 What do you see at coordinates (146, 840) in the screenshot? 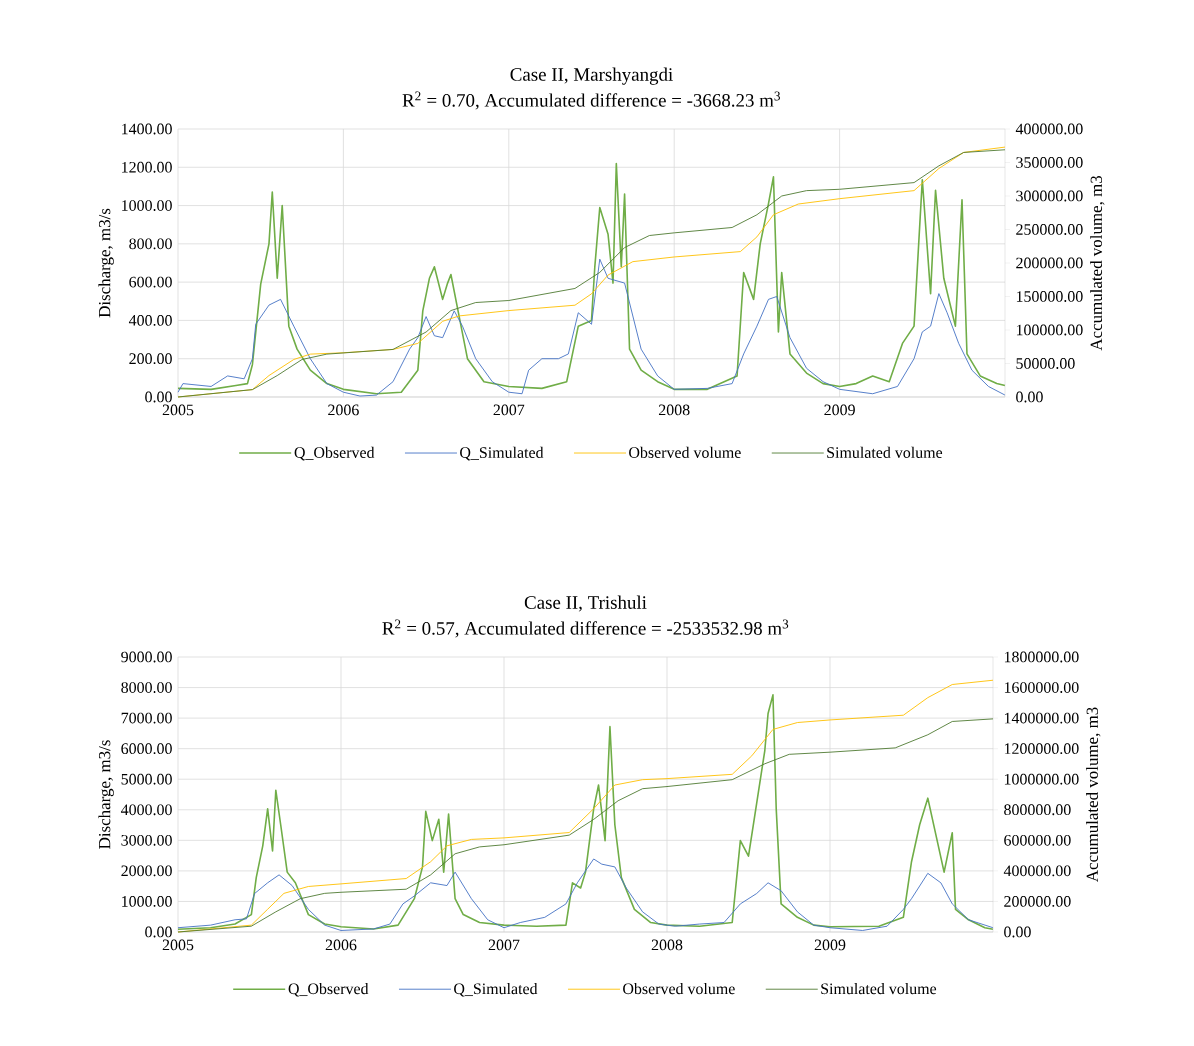
I see `y-tick-label: 3000.00` at bounding box center [146, 840].